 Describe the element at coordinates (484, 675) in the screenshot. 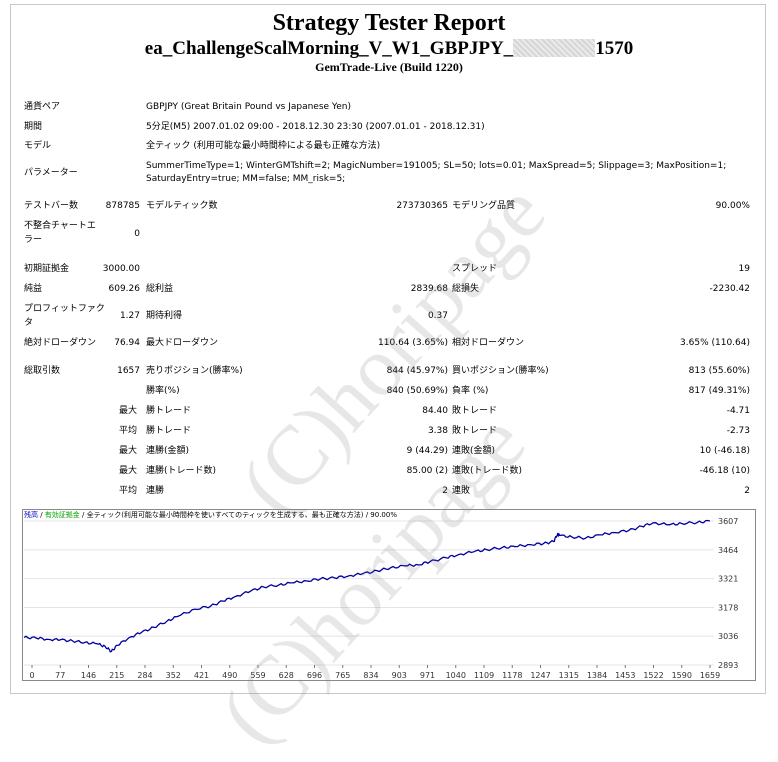

I see `x-tick-label: 1109` at that location.